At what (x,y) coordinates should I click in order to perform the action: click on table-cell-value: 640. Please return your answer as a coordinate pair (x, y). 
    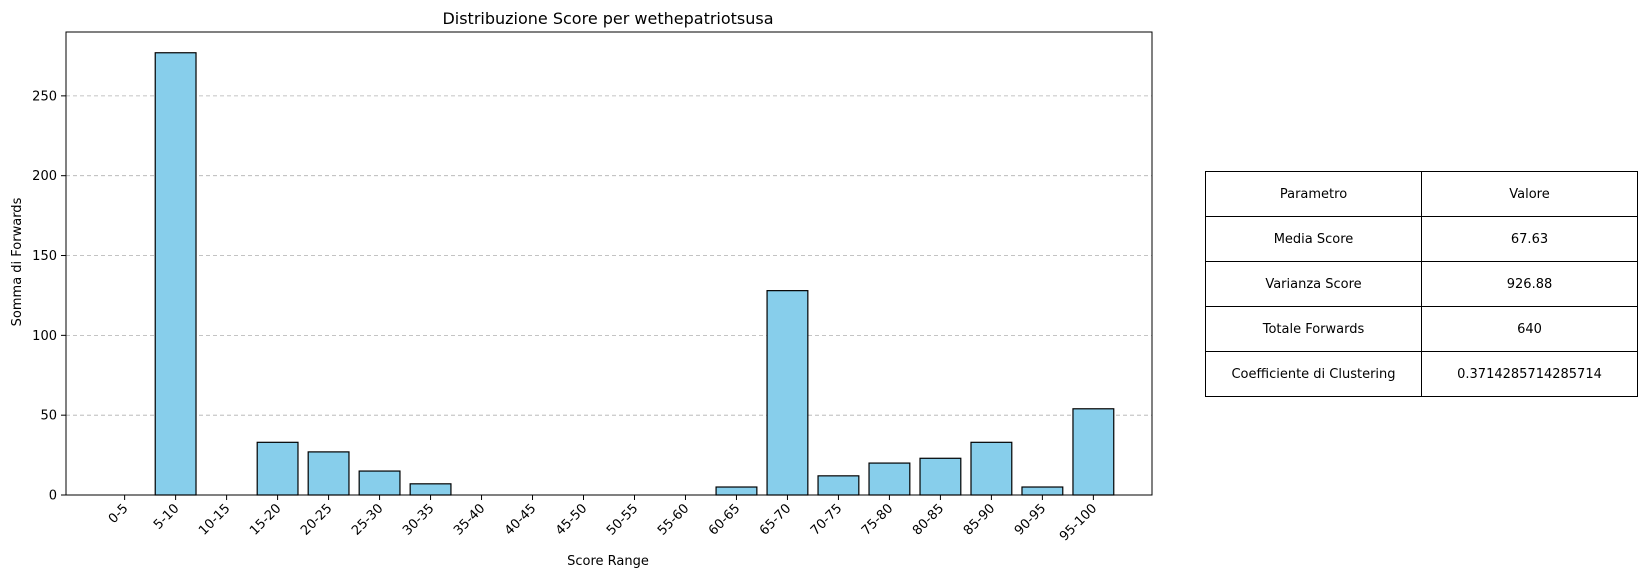
    Looking at the image, I should click on (1529, 329).